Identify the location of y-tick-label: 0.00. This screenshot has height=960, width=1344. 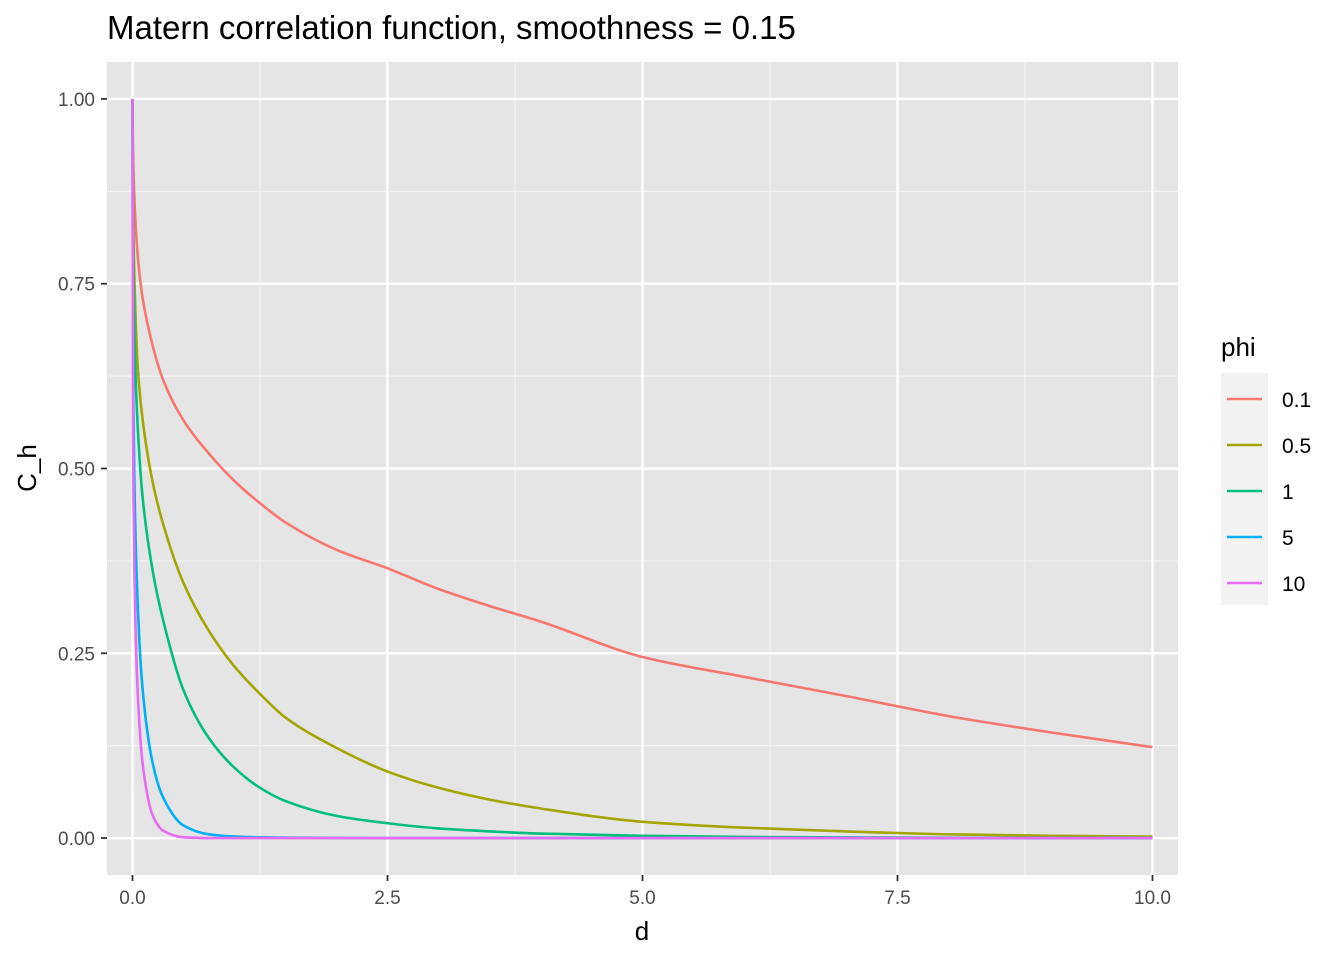
(76, 839).